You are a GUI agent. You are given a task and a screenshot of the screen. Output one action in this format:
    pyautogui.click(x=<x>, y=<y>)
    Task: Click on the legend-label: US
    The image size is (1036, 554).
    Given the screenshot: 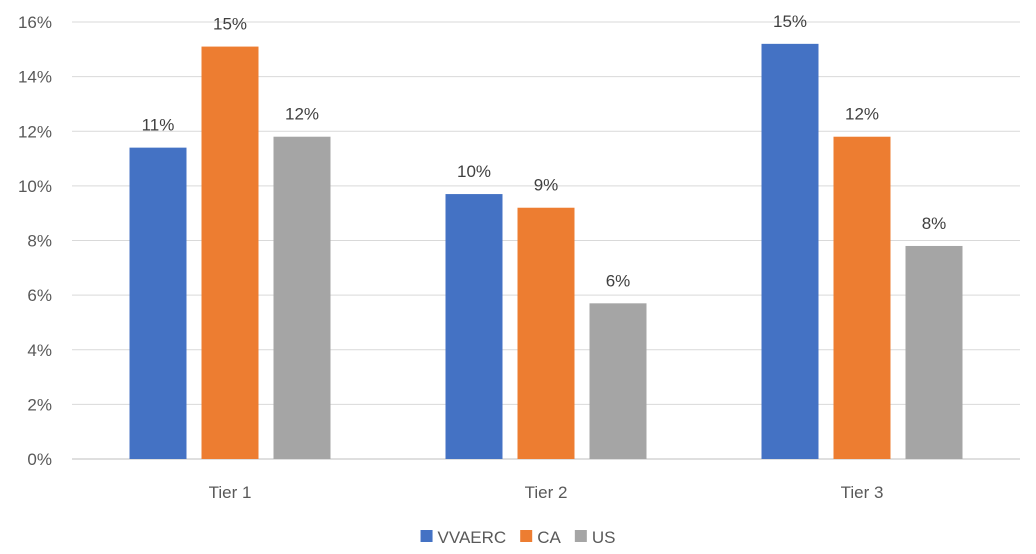 What is the action you would take?
    pyautogui.click(x=604, y=537)
    